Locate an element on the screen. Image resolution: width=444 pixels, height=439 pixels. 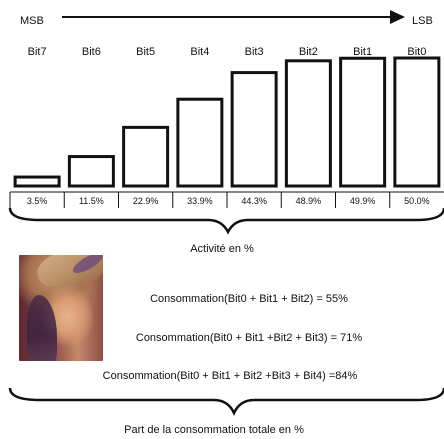
bit-label-bit5: Bit5 is located at coordinates (145, 52).